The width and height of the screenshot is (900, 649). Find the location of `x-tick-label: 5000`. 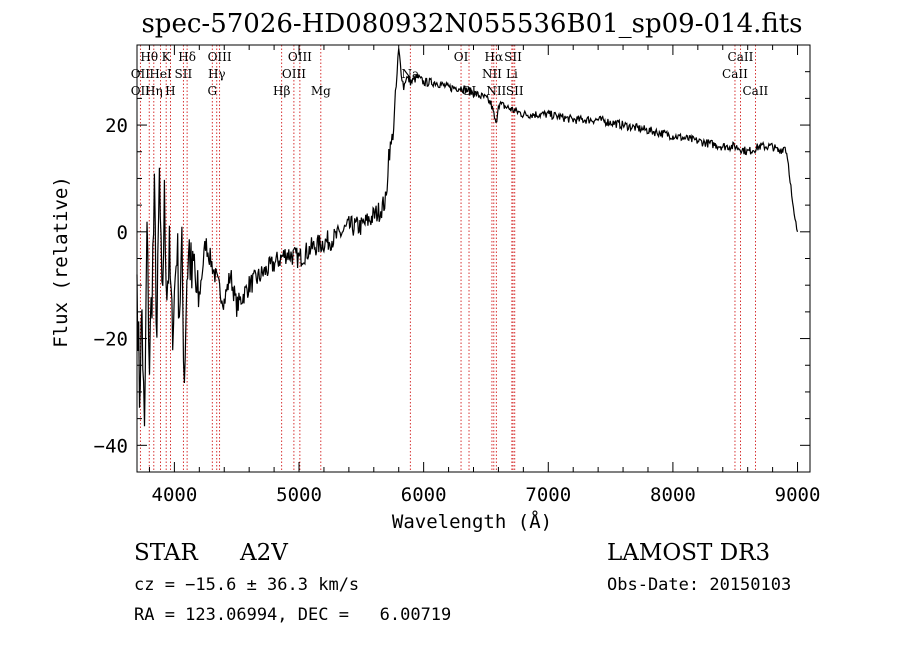

x-tick-label: 5000 is located at coordinates (299, 495).